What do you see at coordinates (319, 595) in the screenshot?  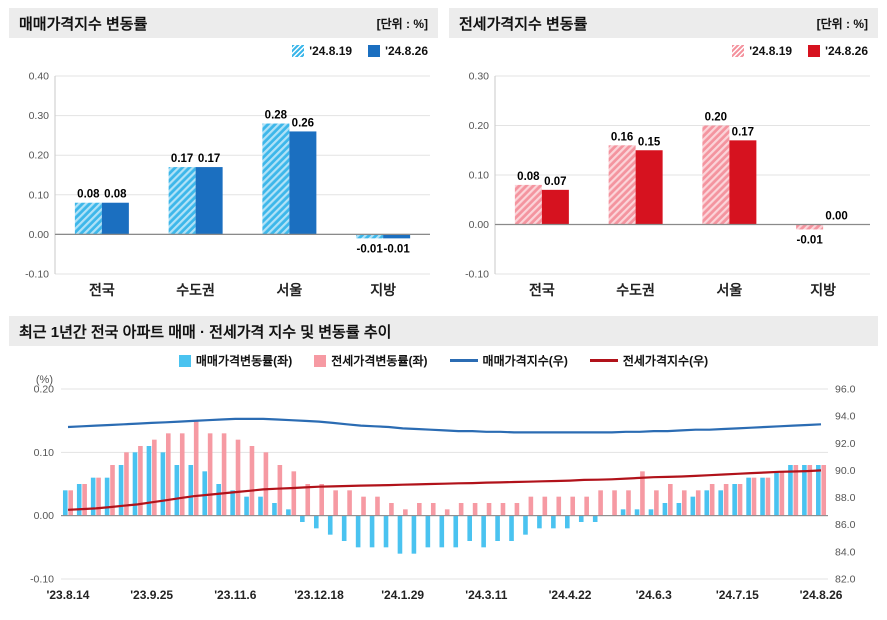 I see `svg-text: '23.12.18` at bounding box center [319, 595].